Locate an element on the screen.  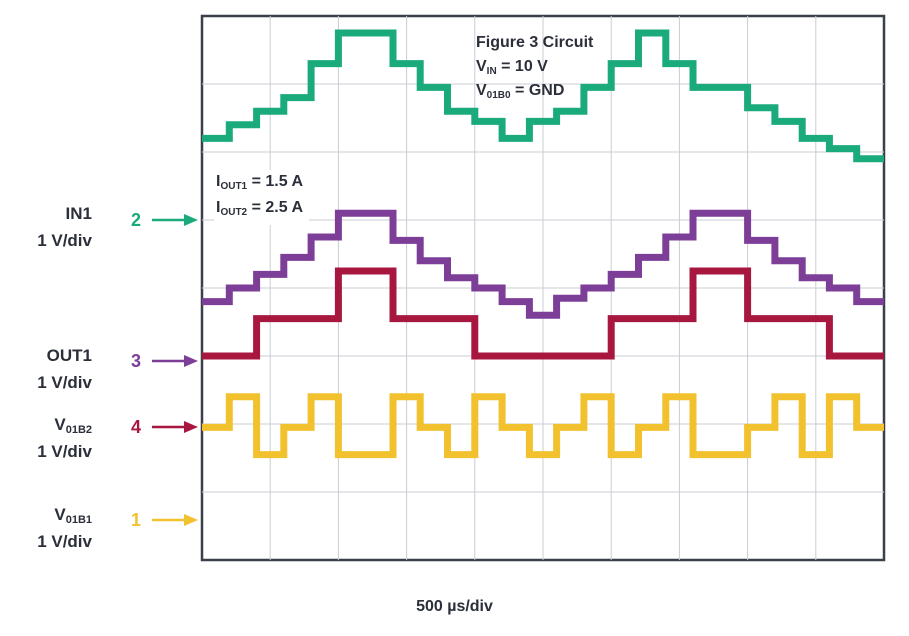
timebase-label: 500 µs/div is located at coordinates (454, 606).